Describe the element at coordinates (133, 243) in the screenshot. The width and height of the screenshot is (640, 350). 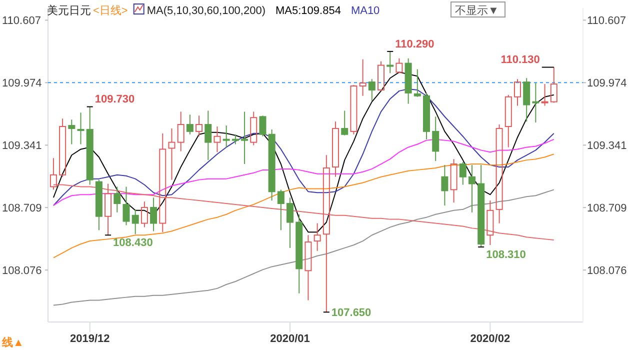
I see `annotation: 108.430` at that location.